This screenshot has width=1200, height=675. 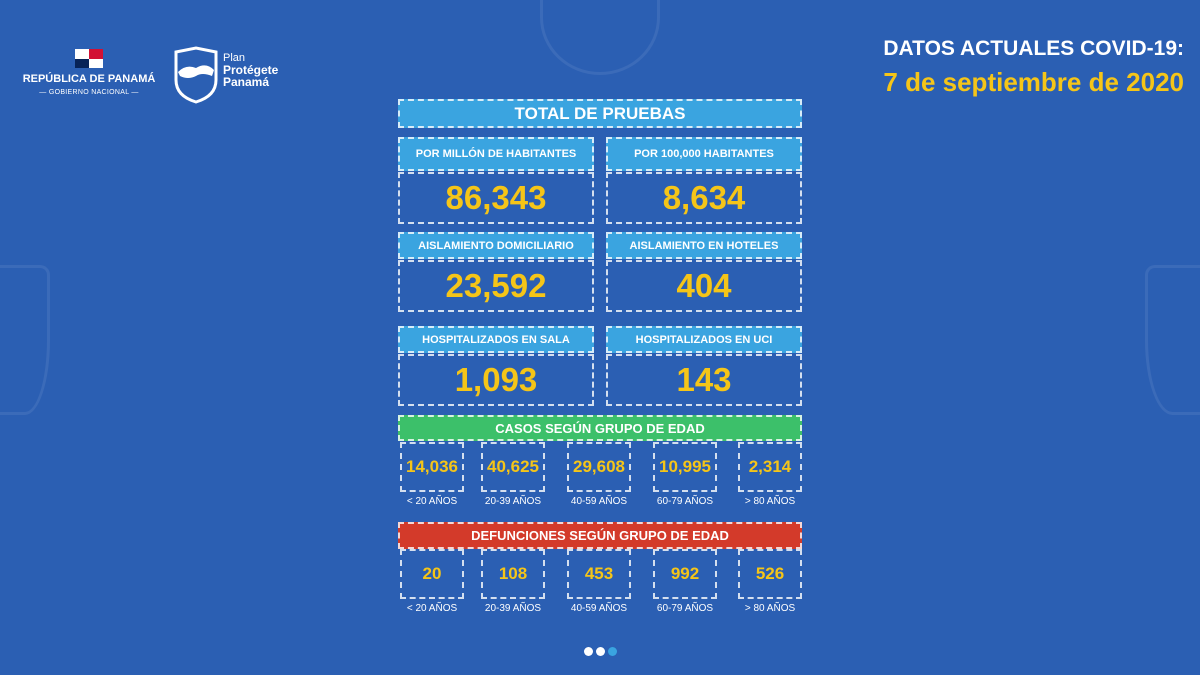 What do you see at coordinates (599, 574) in the screenshot?
I see `deaths-value: 453` at bounding box center [599, 574].